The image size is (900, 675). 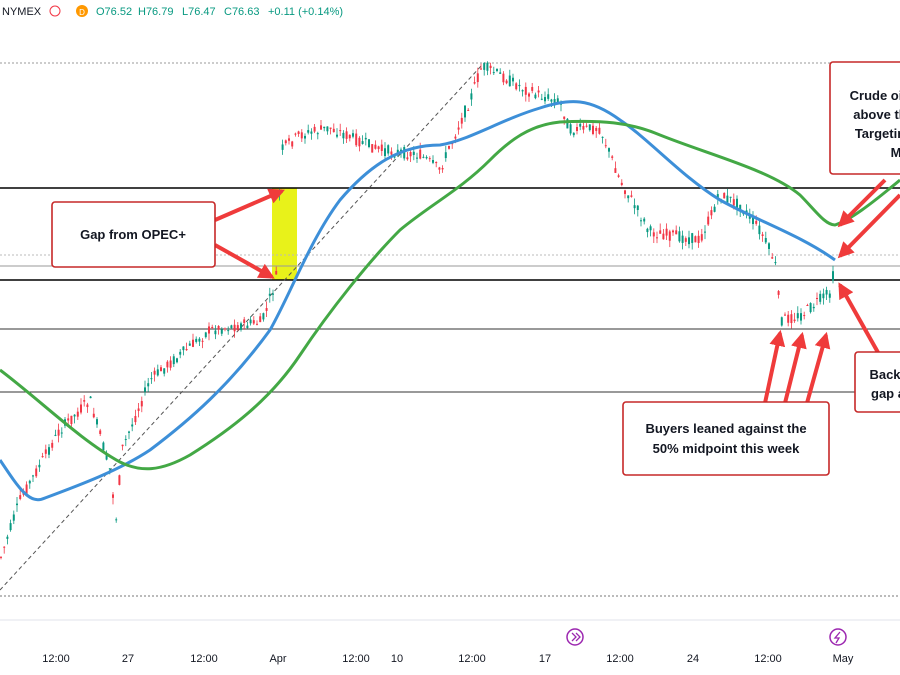 I want to click on note-text: Targetin, so click(x=877, y=133).